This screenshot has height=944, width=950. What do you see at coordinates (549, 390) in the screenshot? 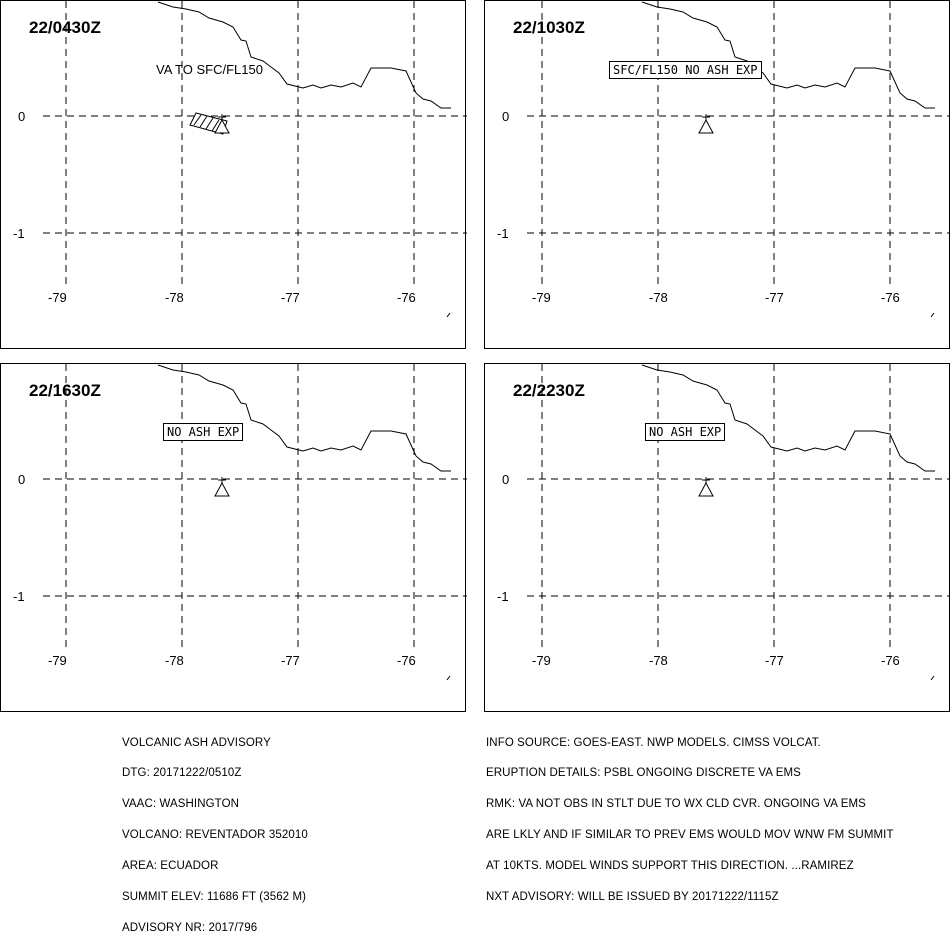
I see `valid-time: 22/2230Z` at bounding box center [549, 390].